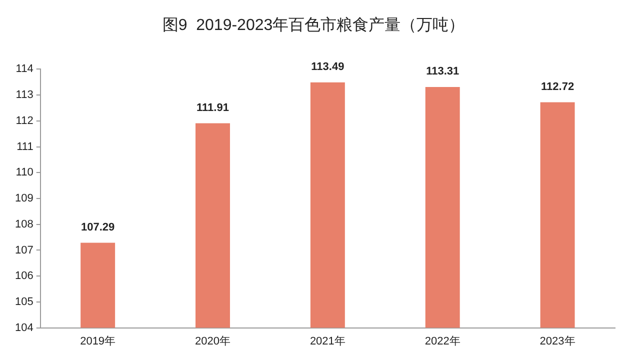  Describe the element at coordinates (25, 172) in the screenshot. I see `y-tick-label: 110` at that location.